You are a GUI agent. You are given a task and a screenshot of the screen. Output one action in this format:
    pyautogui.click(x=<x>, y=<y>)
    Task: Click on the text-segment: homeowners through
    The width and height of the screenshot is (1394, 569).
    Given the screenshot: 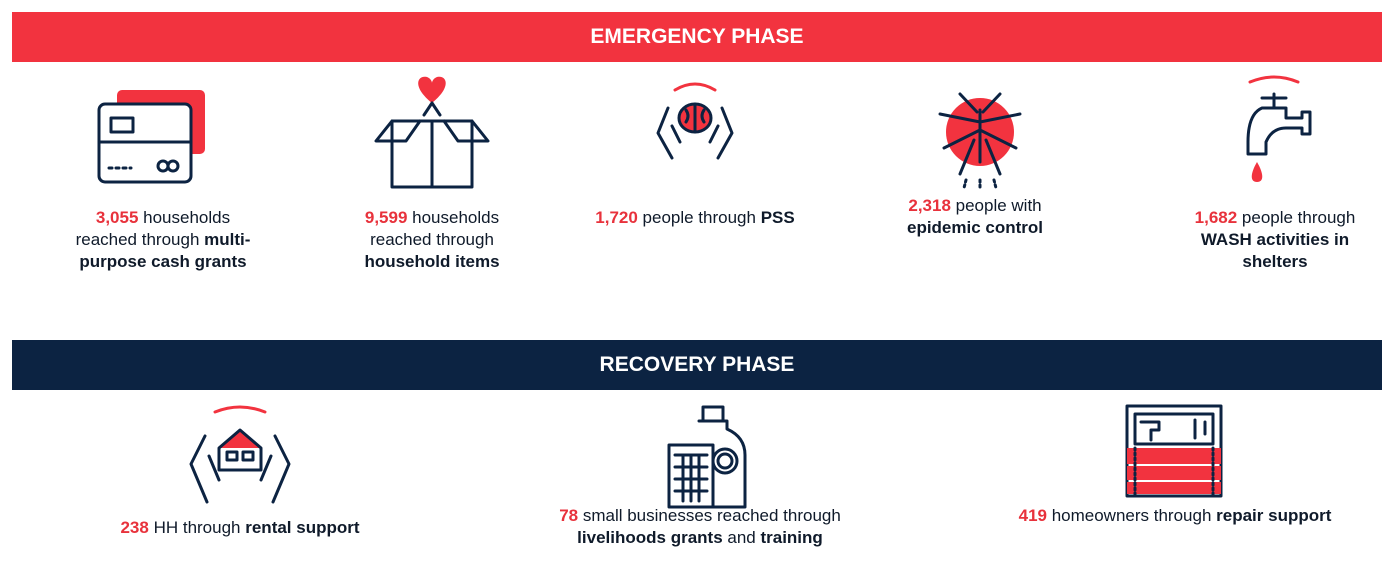 What is the action you would take?
    pyautogui.click(x=1131, y=515)
    